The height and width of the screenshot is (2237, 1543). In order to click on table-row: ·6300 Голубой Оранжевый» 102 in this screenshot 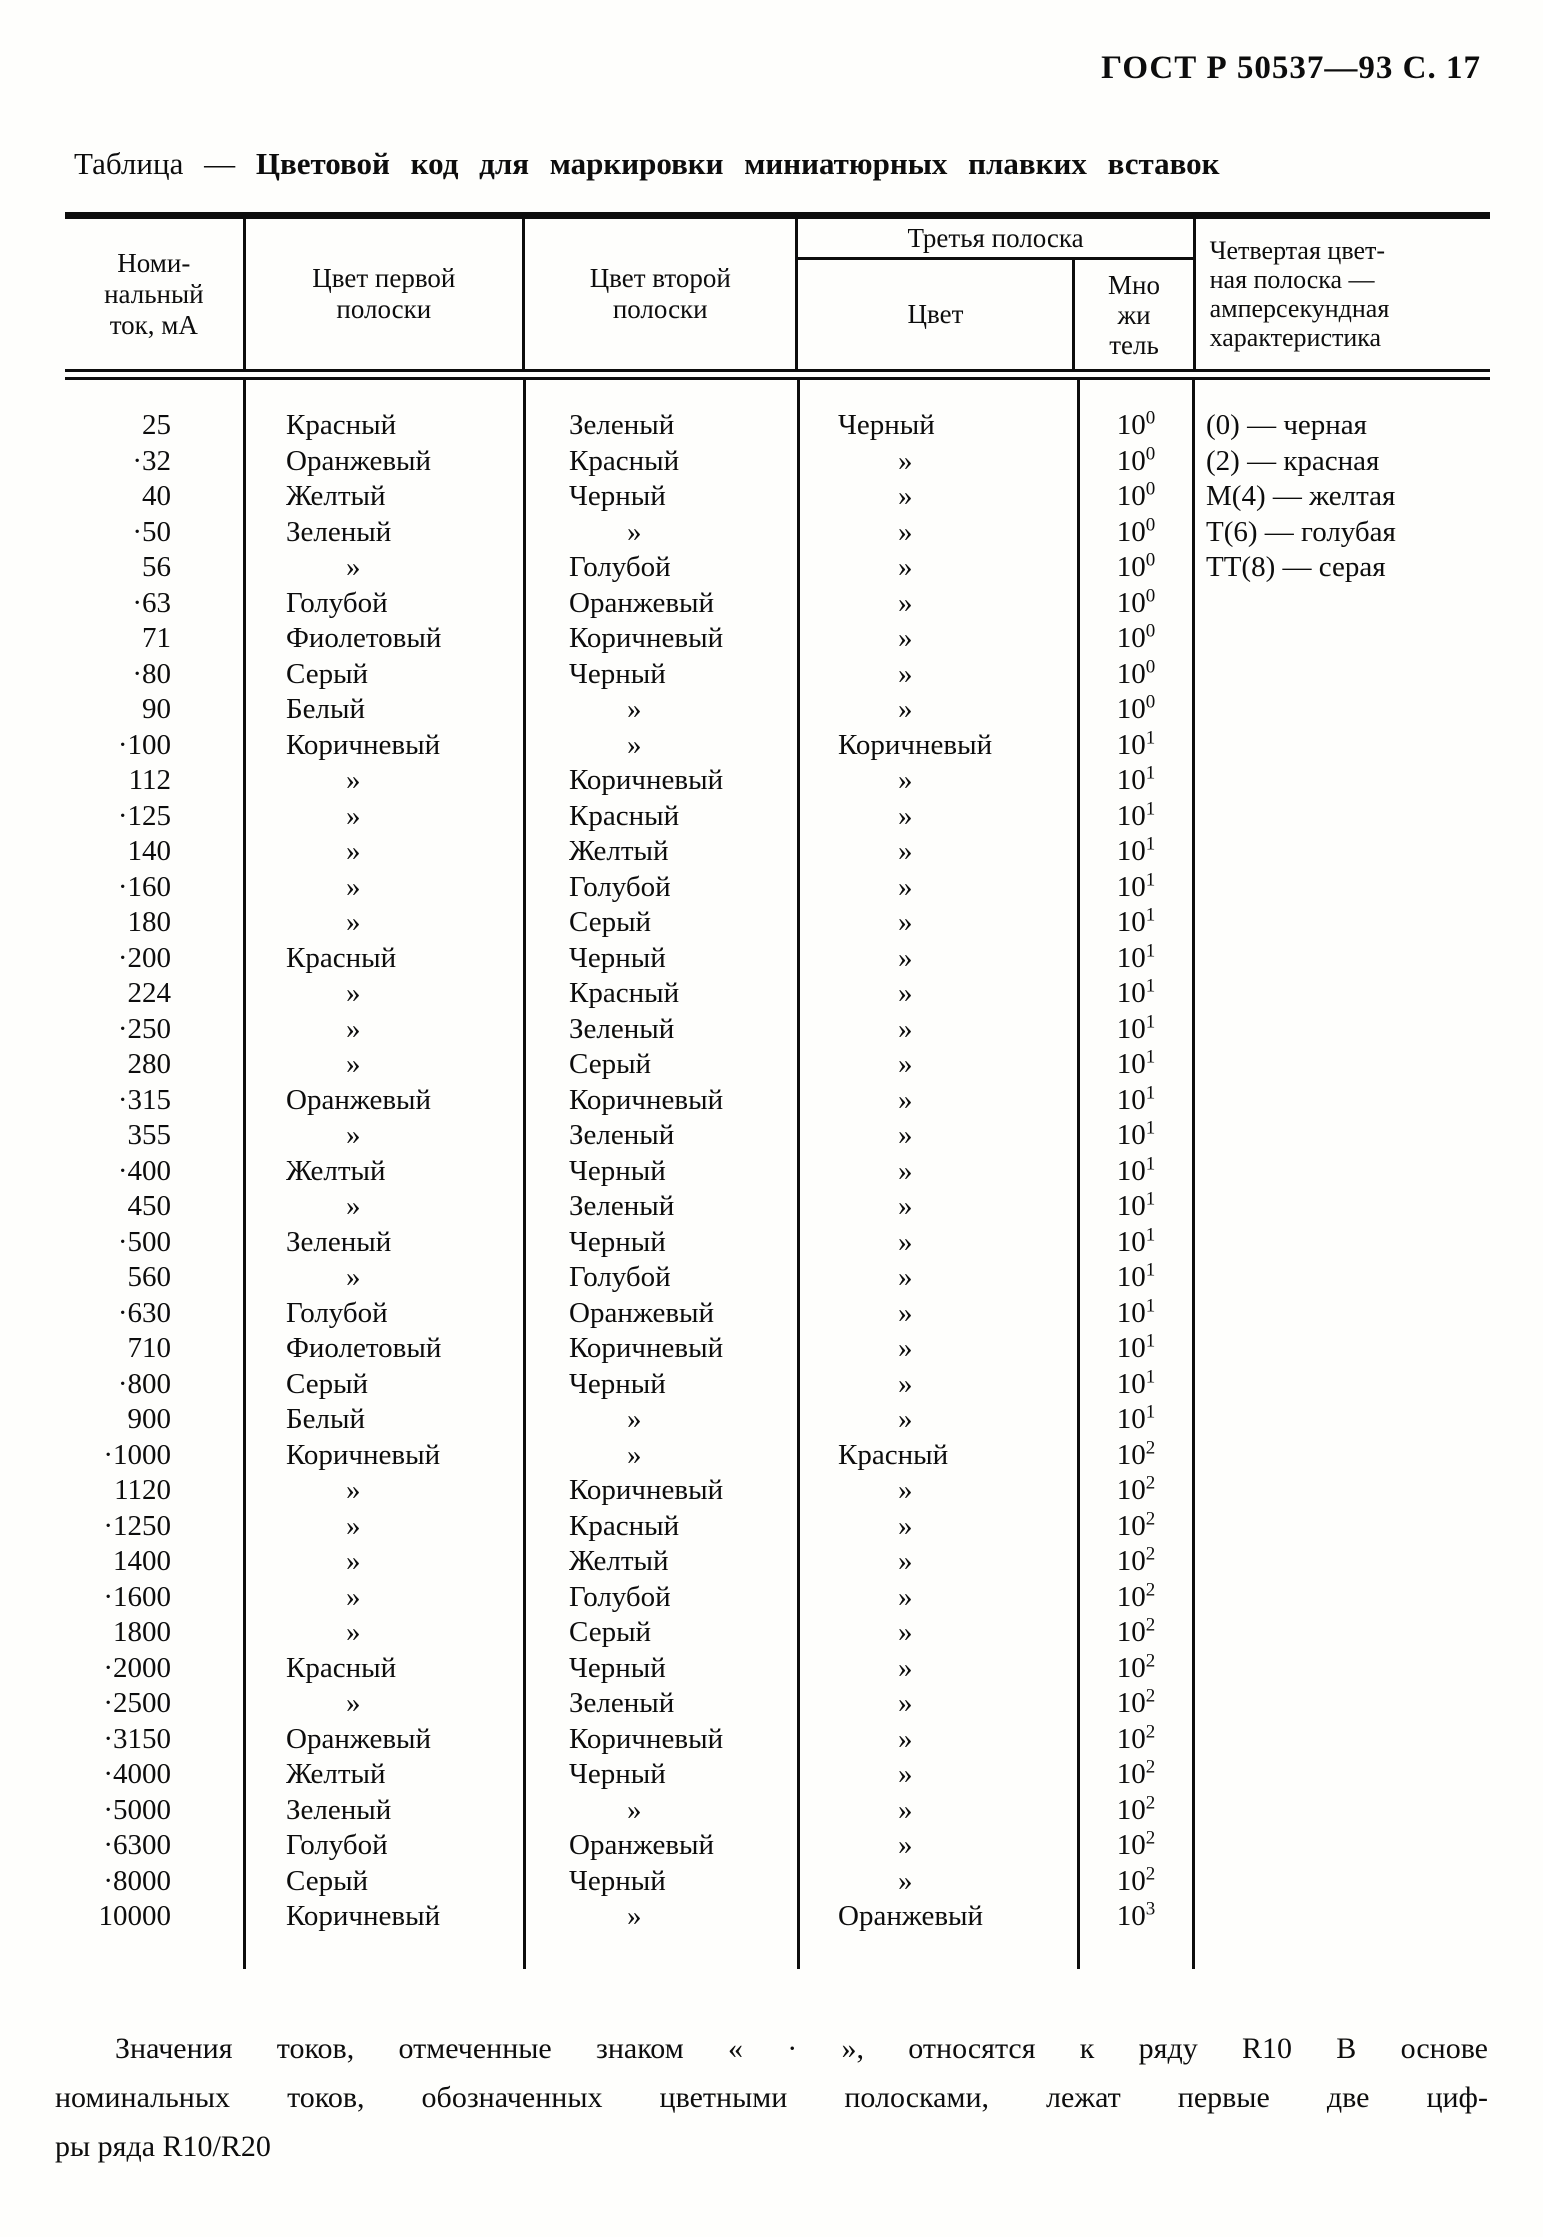, I will do `click(777, 1846)`.